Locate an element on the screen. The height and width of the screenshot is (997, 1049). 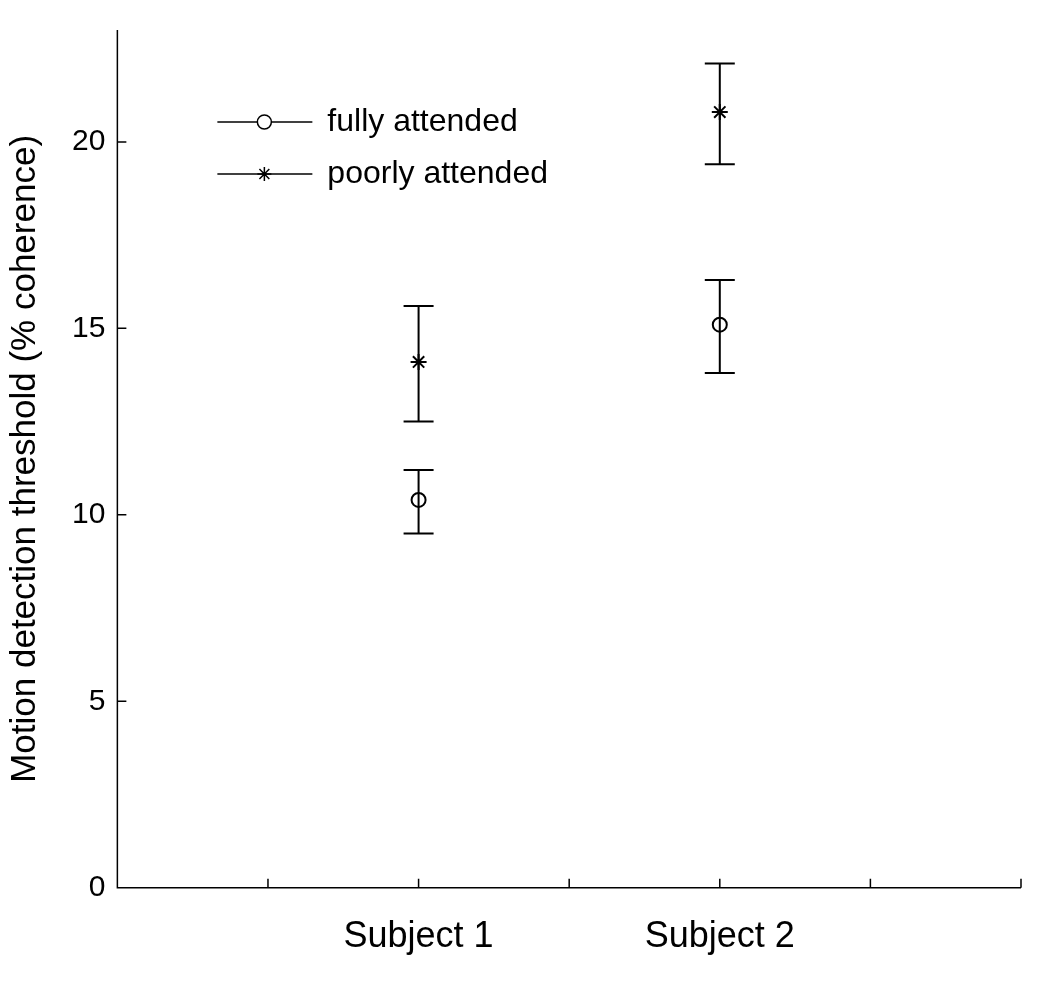
y-tick-label: 10 is located at coordinates (88, 513).